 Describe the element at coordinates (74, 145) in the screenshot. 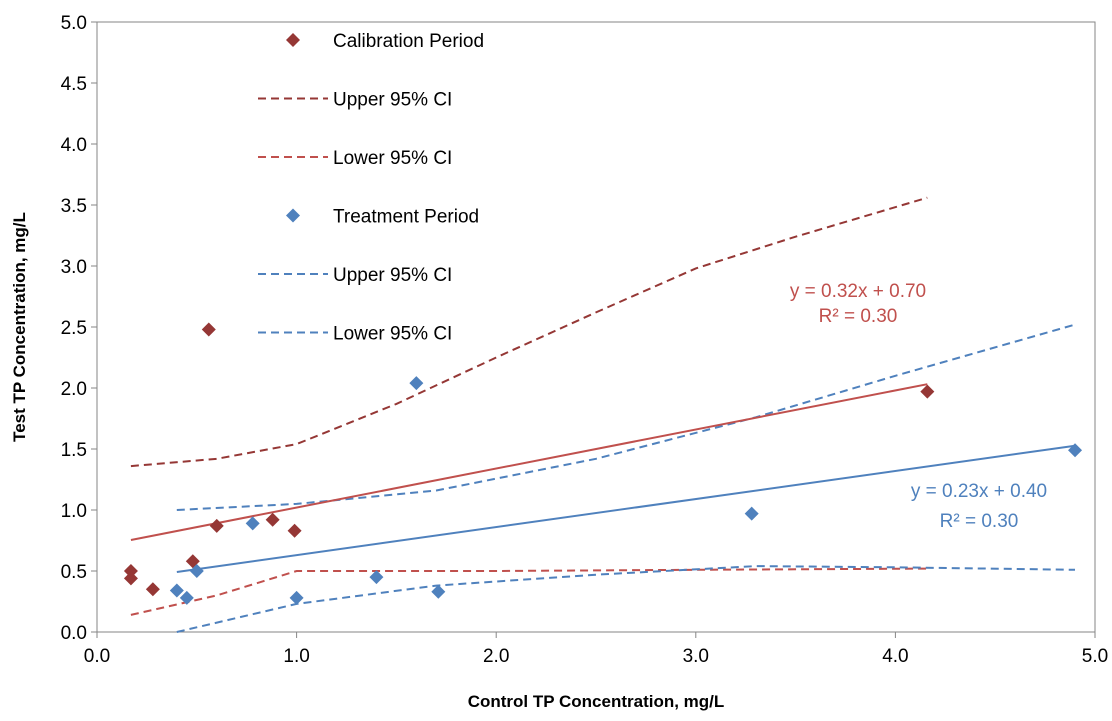

I see `y-tick-label: 4.0` at that location.